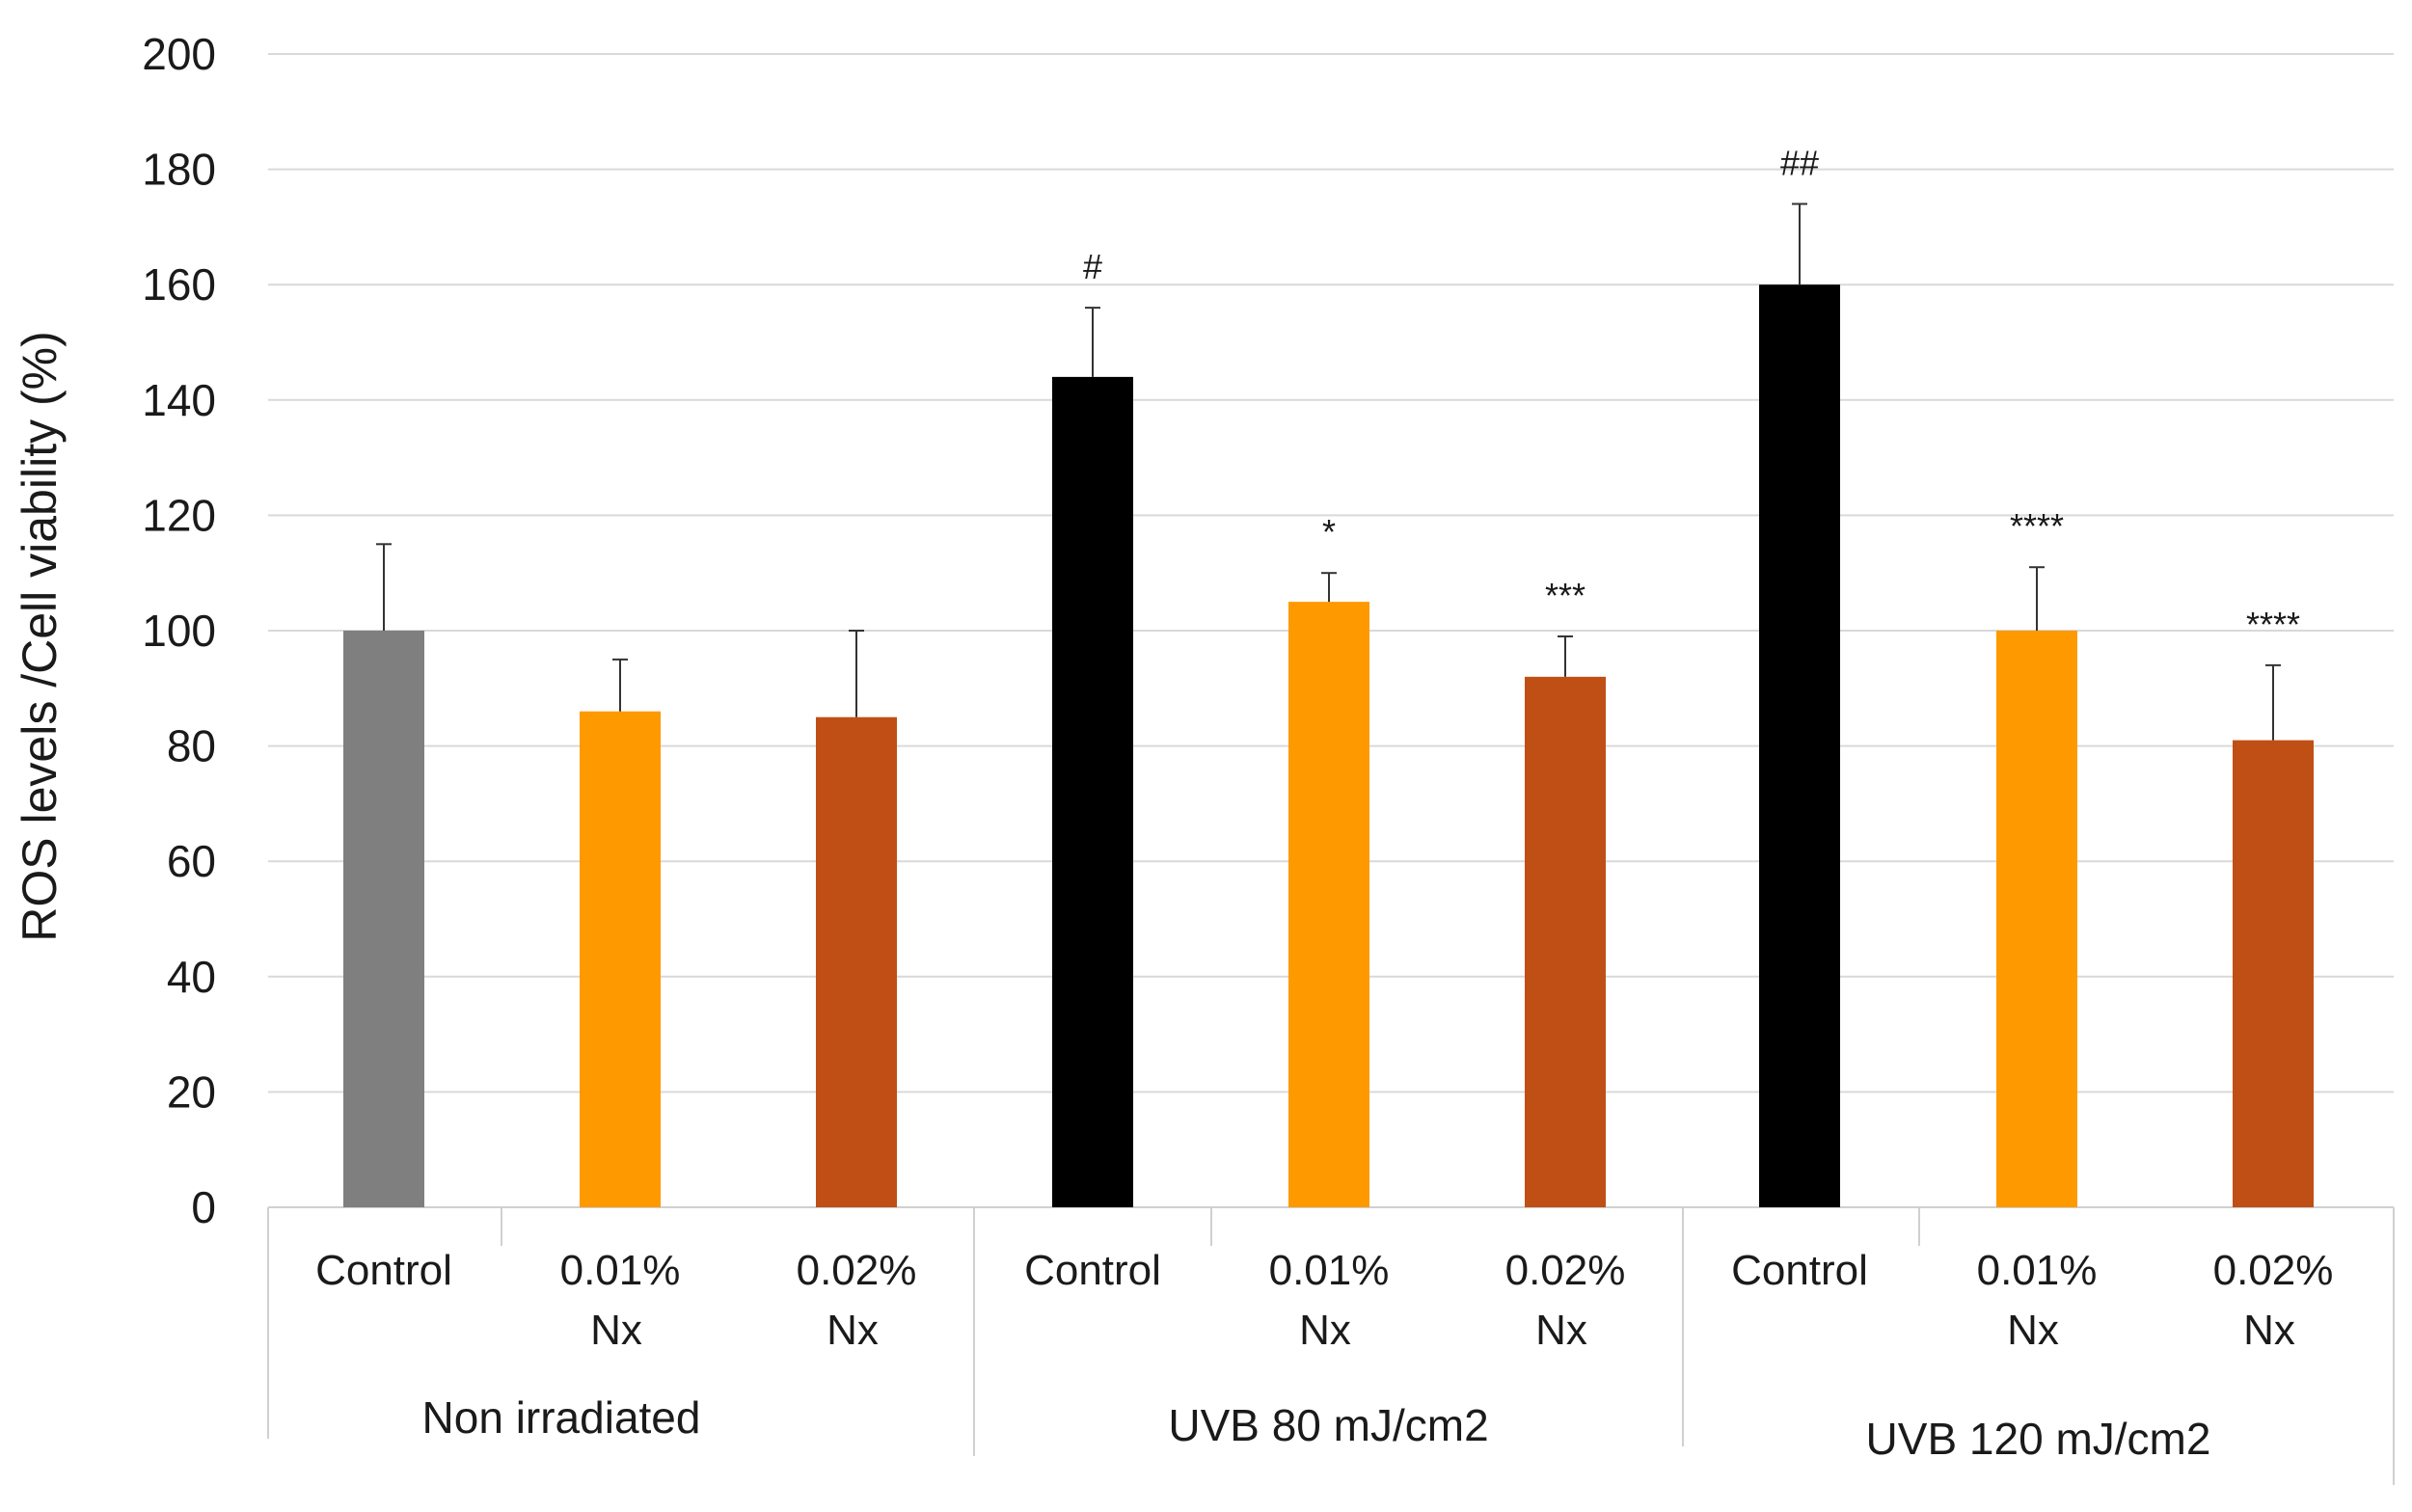 The width and height of the screenshot is (2412, 1512). What do you see at coordinates (1799, 162) in the screenshot?
I see `significance-label: ##` at bounding box center [1799, 162].